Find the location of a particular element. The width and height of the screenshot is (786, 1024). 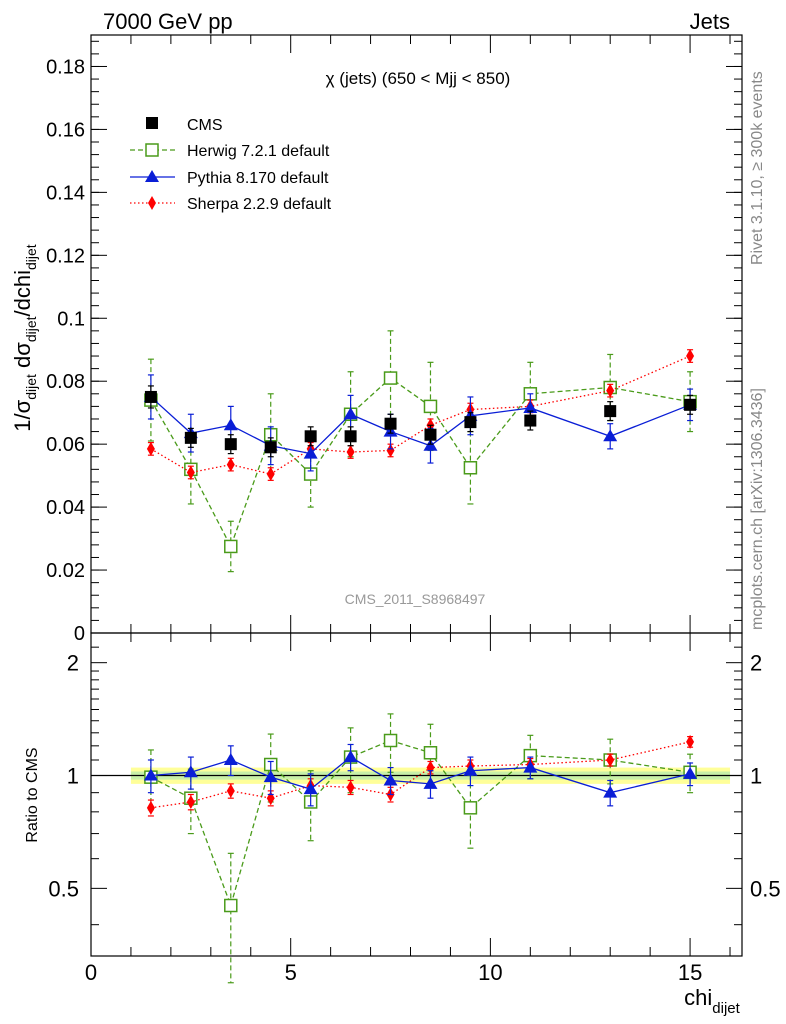

ratio-y-label: Ratio to CMS is located at coordinates (32, 794).